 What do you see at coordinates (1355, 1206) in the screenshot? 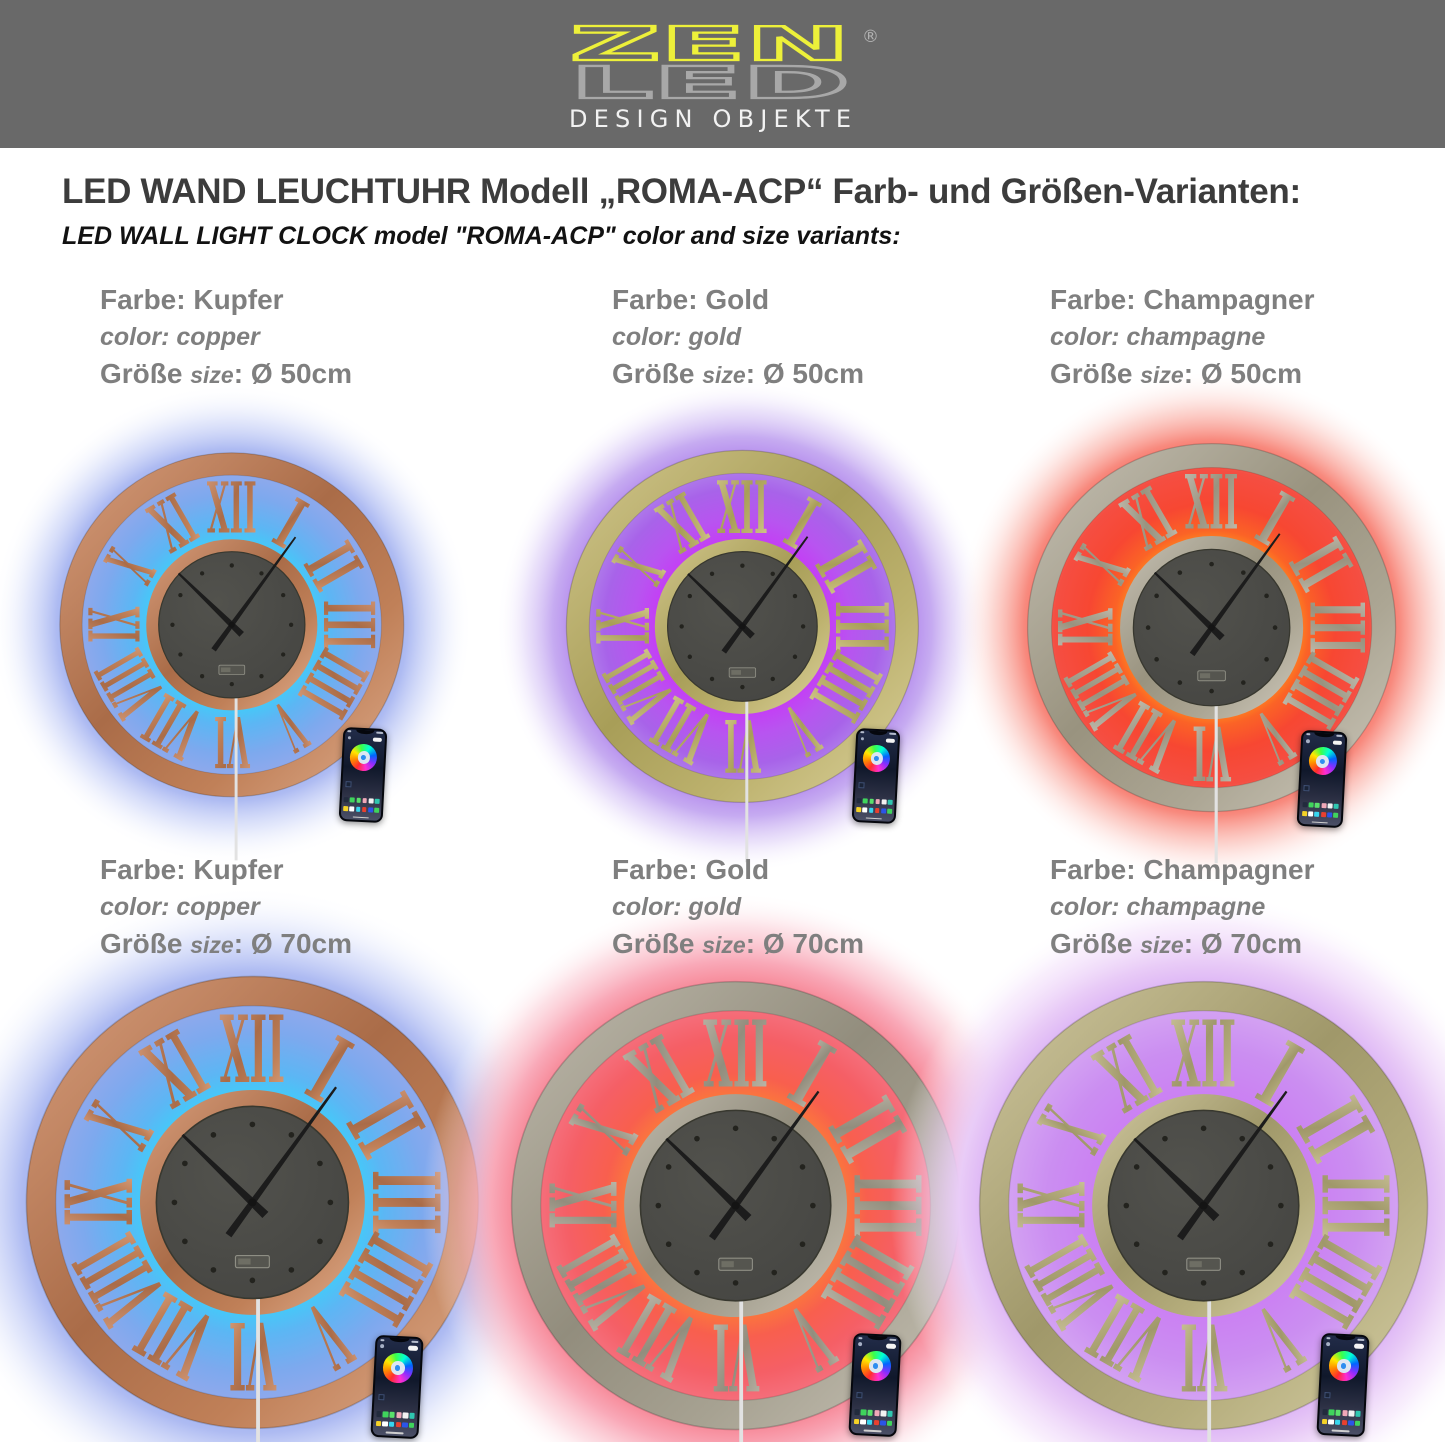
I see `roman-numeral: III` at bounding box center [1355, 1206].